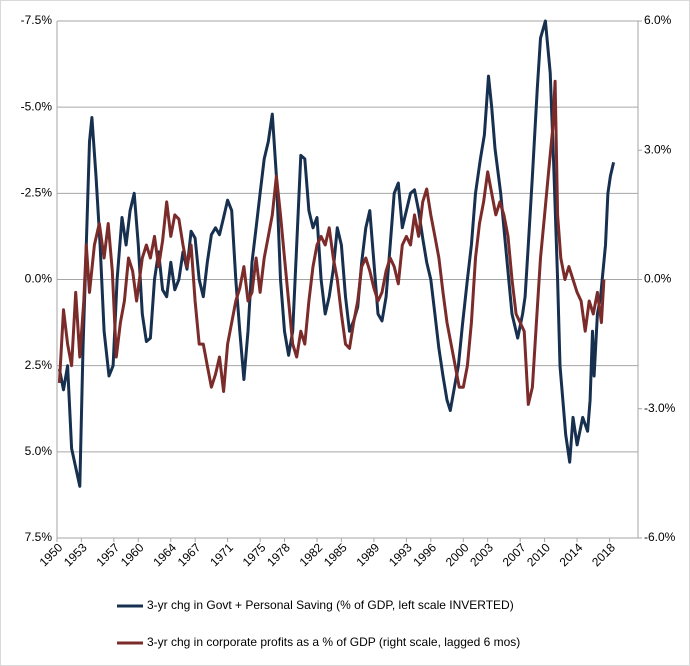  I want to click on y2-tick-label: -3.0%, so click(660, 408).